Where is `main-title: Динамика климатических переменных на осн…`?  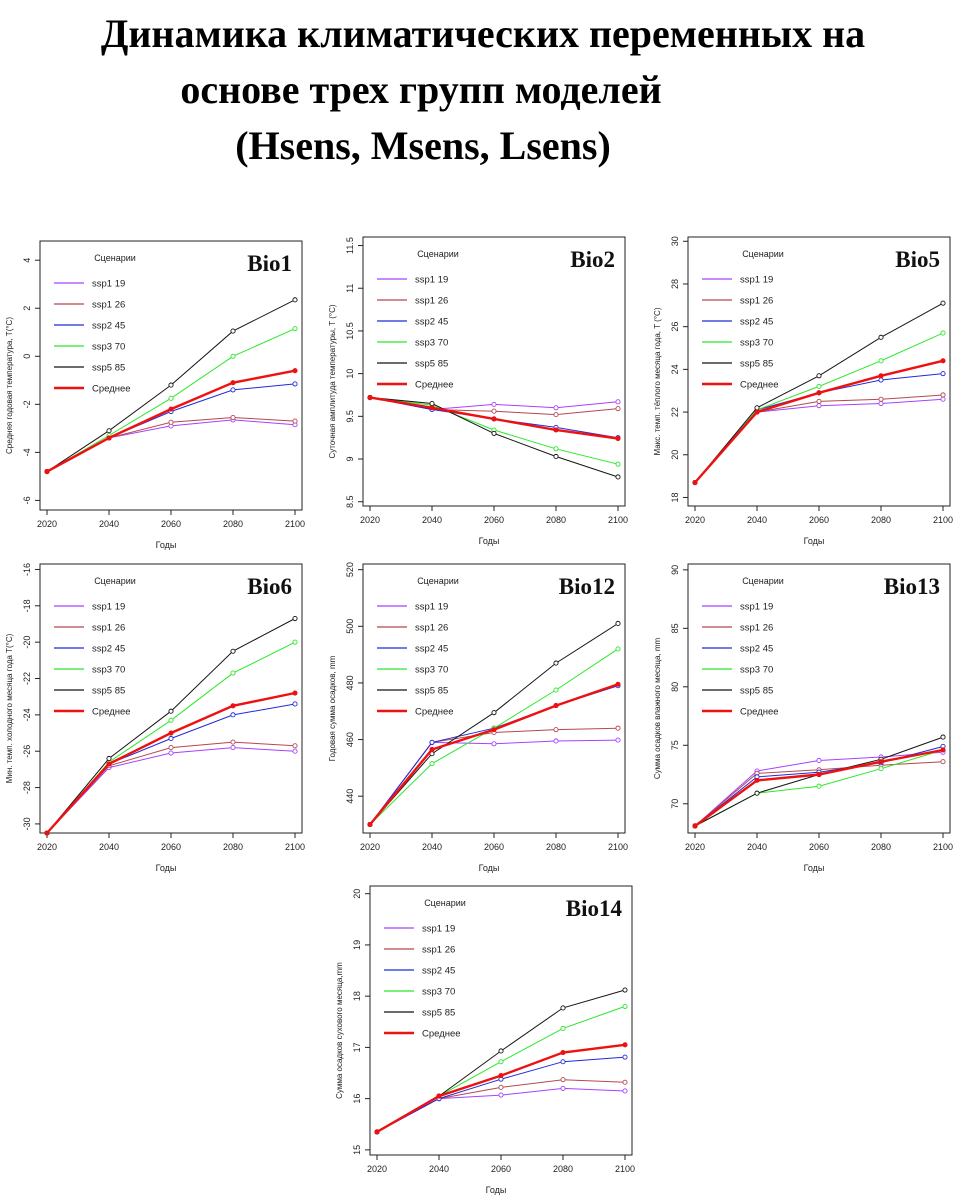
main-title: Динамика климатических переменных на осн… is located at coordinates (483, 90).